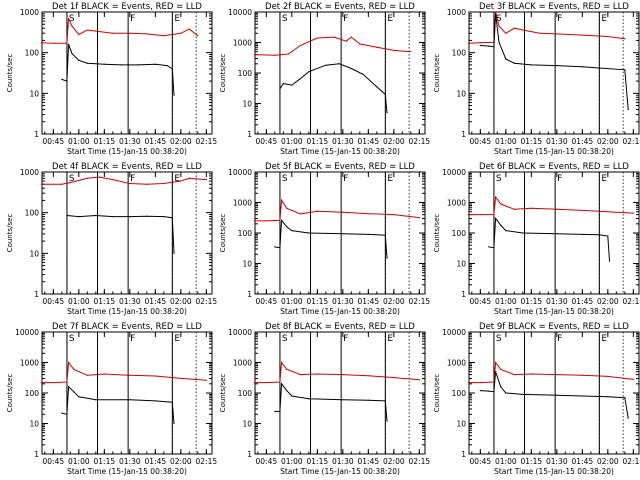 The width and height of the screenshot is (640, 480). Describe the element at coordinates (554, 7) in the screenshot. I see `panel-title: Det 3f BLACK = Events, RED = LLD` at that location.